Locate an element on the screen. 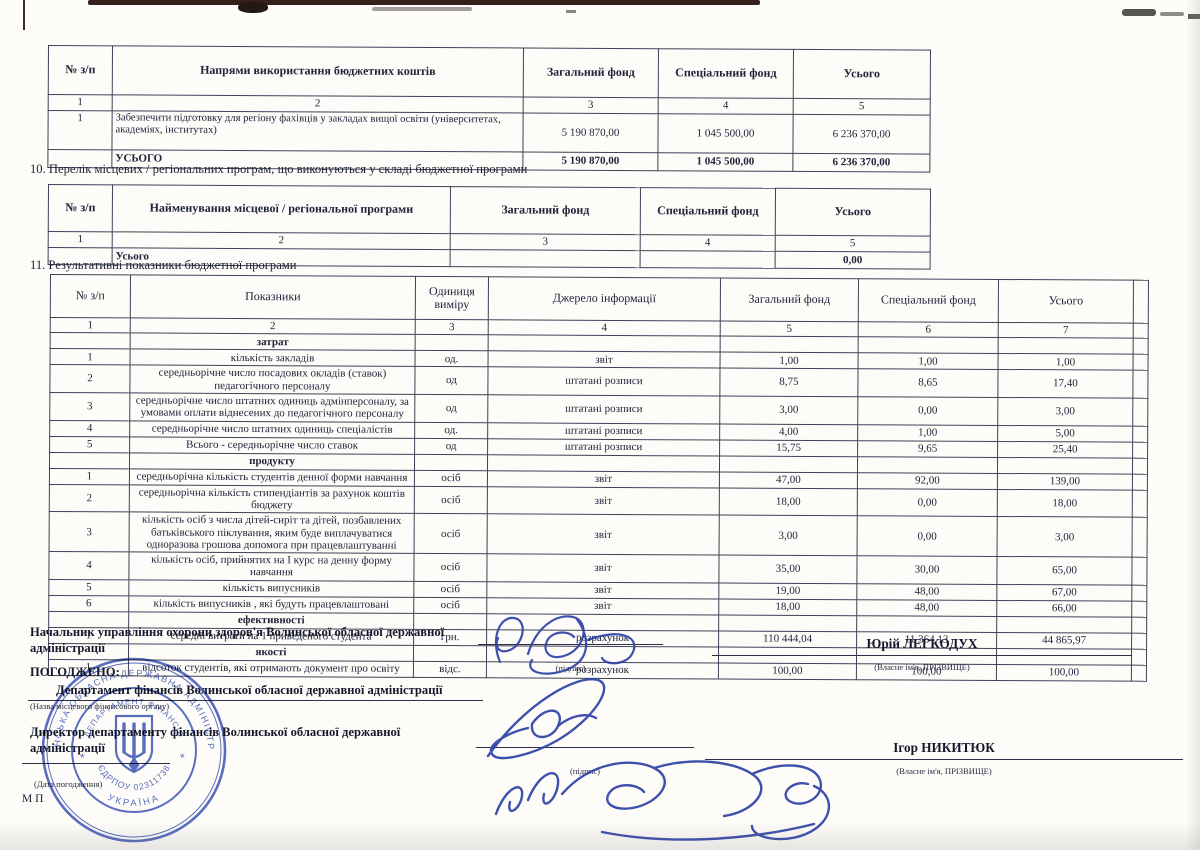  trident-icon is located at coordinates (134, 744).